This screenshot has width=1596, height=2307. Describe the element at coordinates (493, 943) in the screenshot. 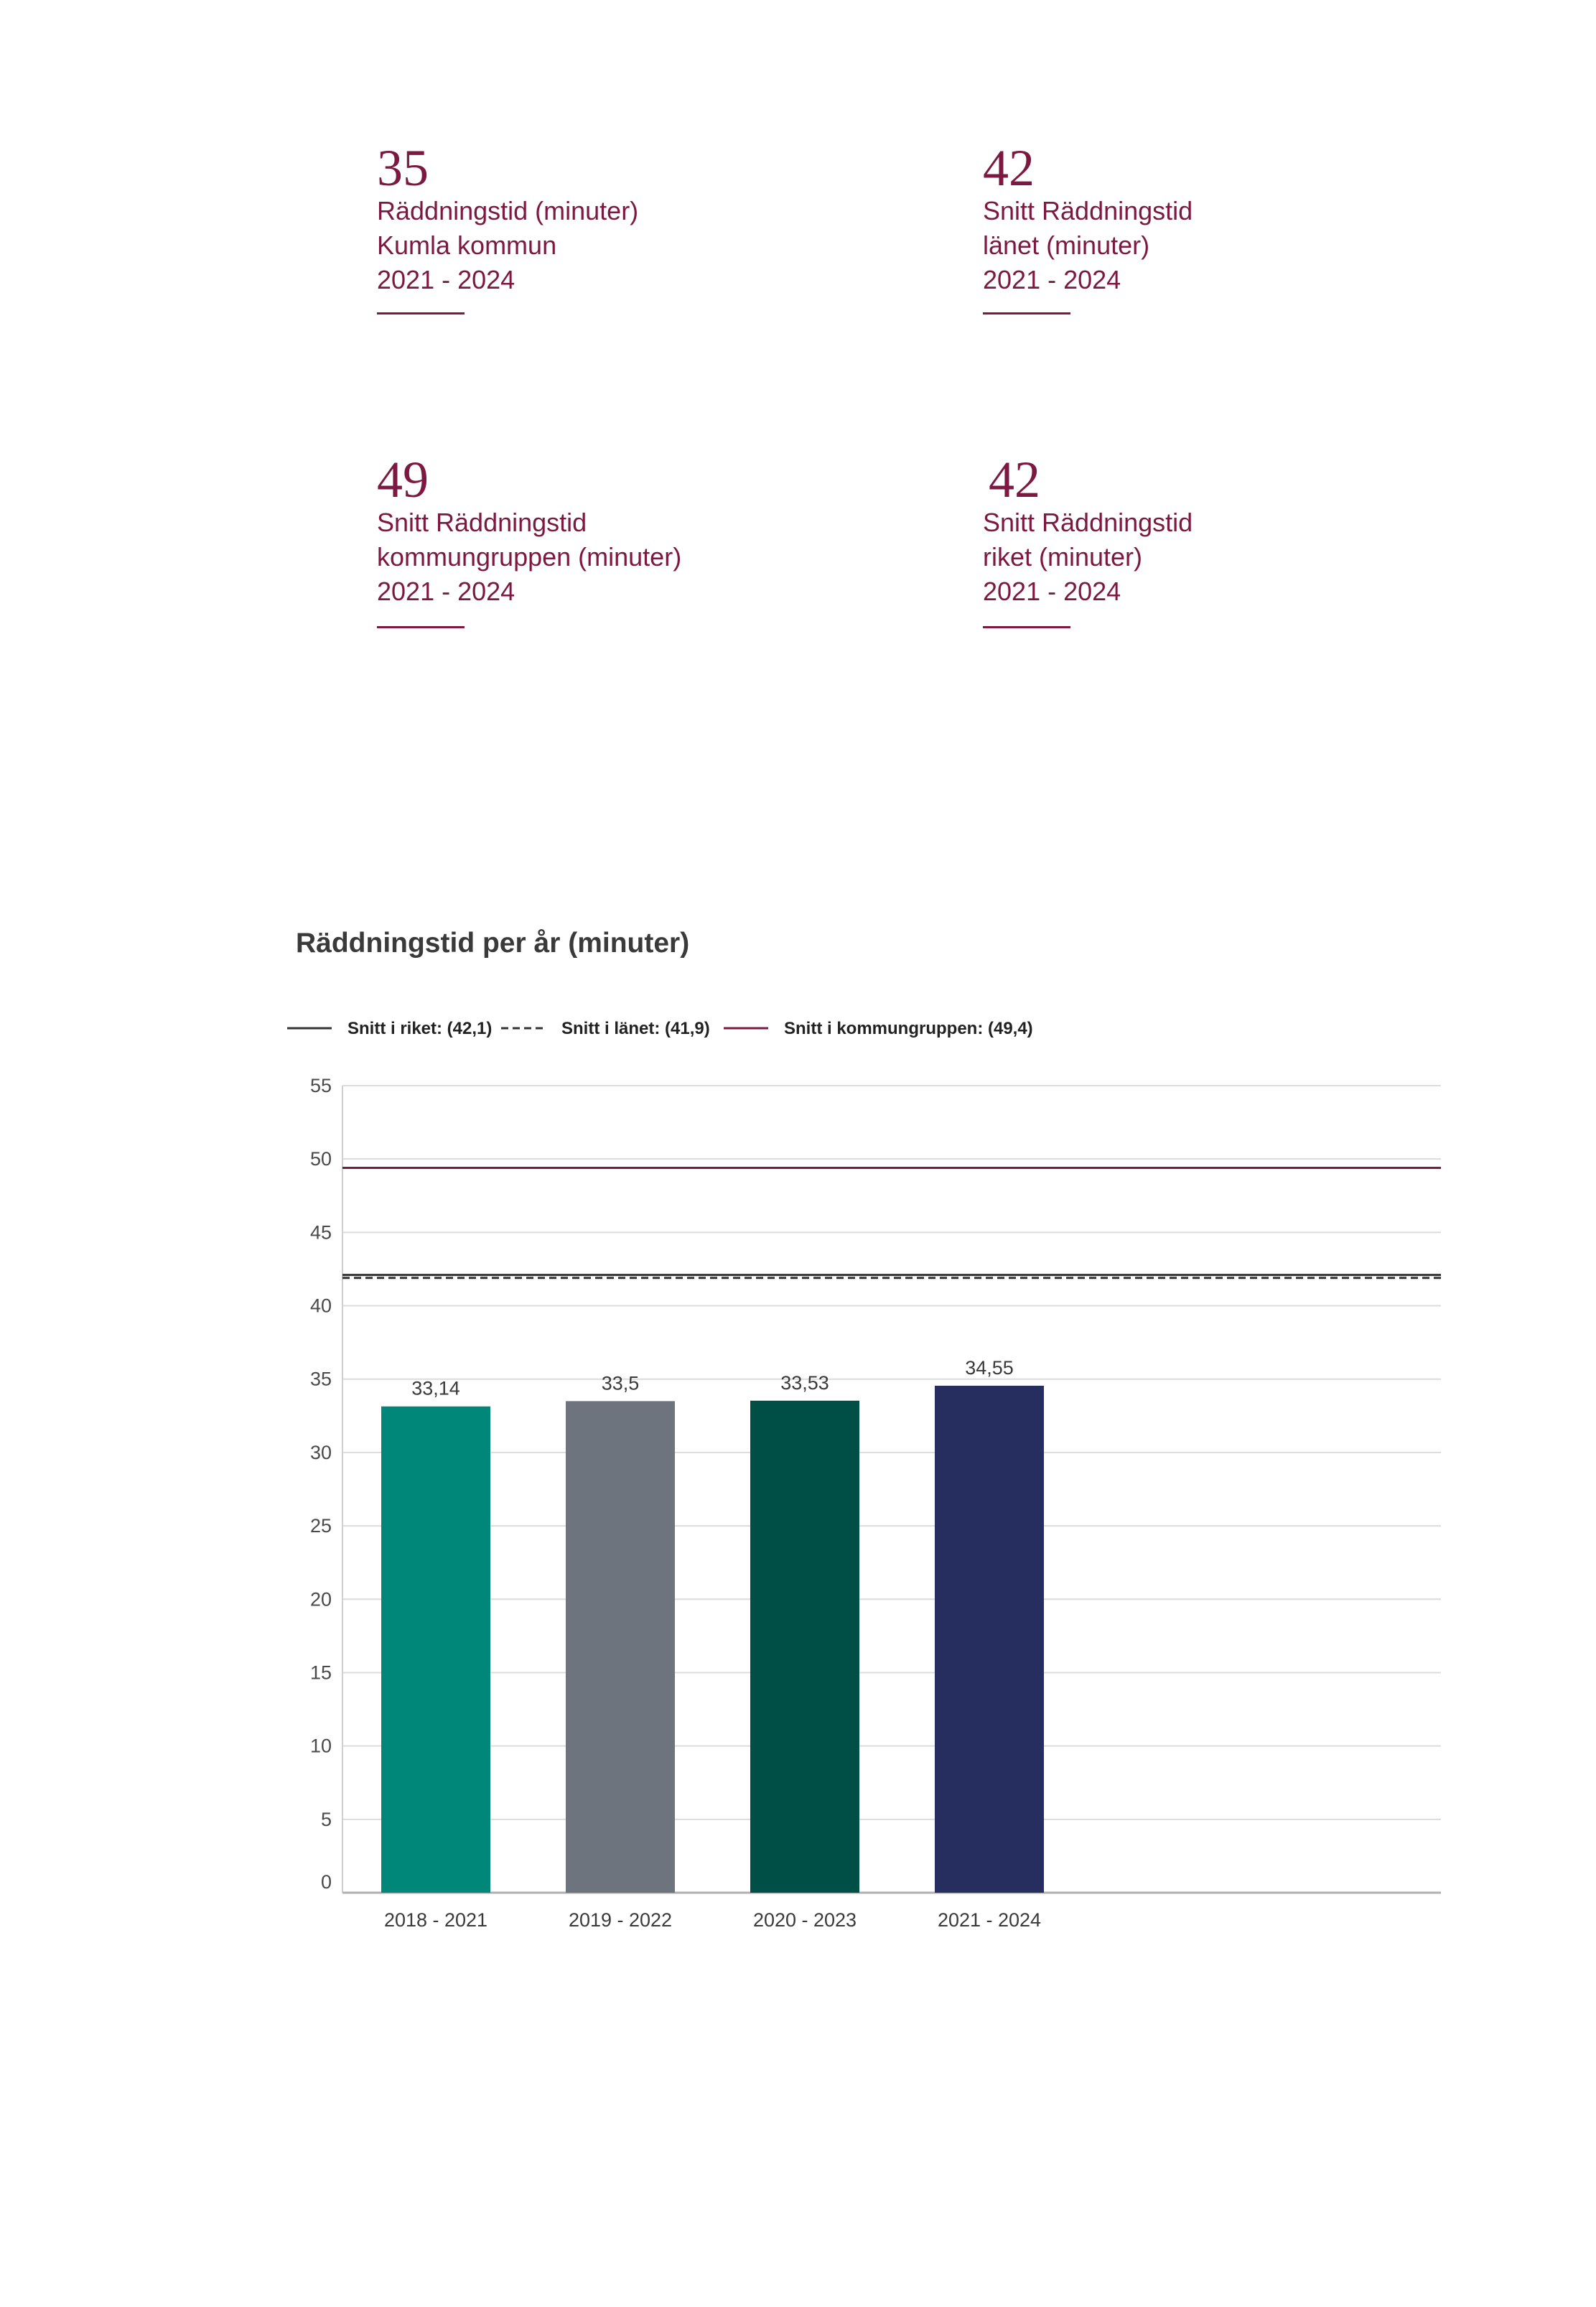

I see `chart-title: Räddningstid per år (minuter)` at that location.